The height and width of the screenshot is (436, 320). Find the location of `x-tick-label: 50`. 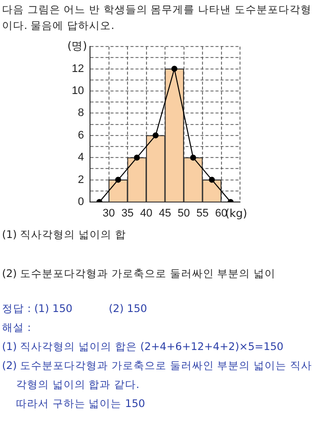

x-tick-label: 50 is located at coordinates (184, 214).